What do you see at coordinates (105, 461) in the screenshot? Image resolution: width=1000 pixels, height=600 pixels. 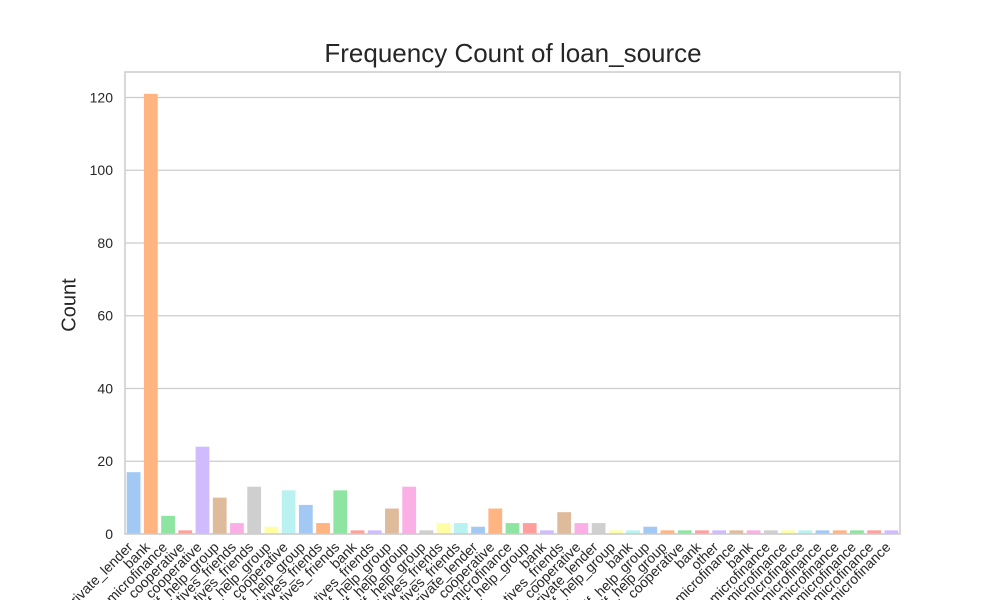 I see `y-tick-label: 20` at bounding box center [105, 461].